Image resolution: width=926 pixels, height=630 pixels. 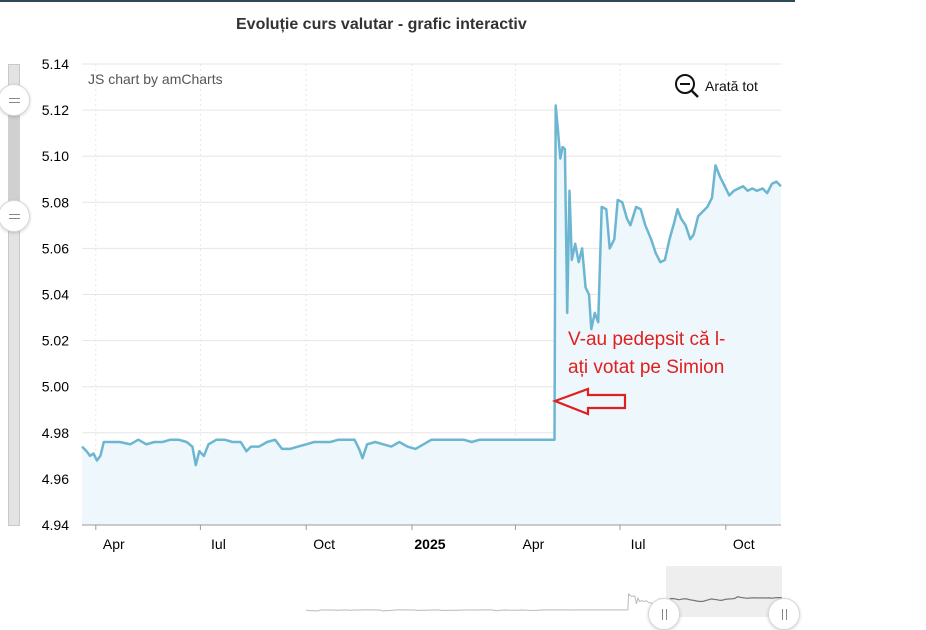 I want to click on y-tick-label: 5.00, so click(x=55, y=387).